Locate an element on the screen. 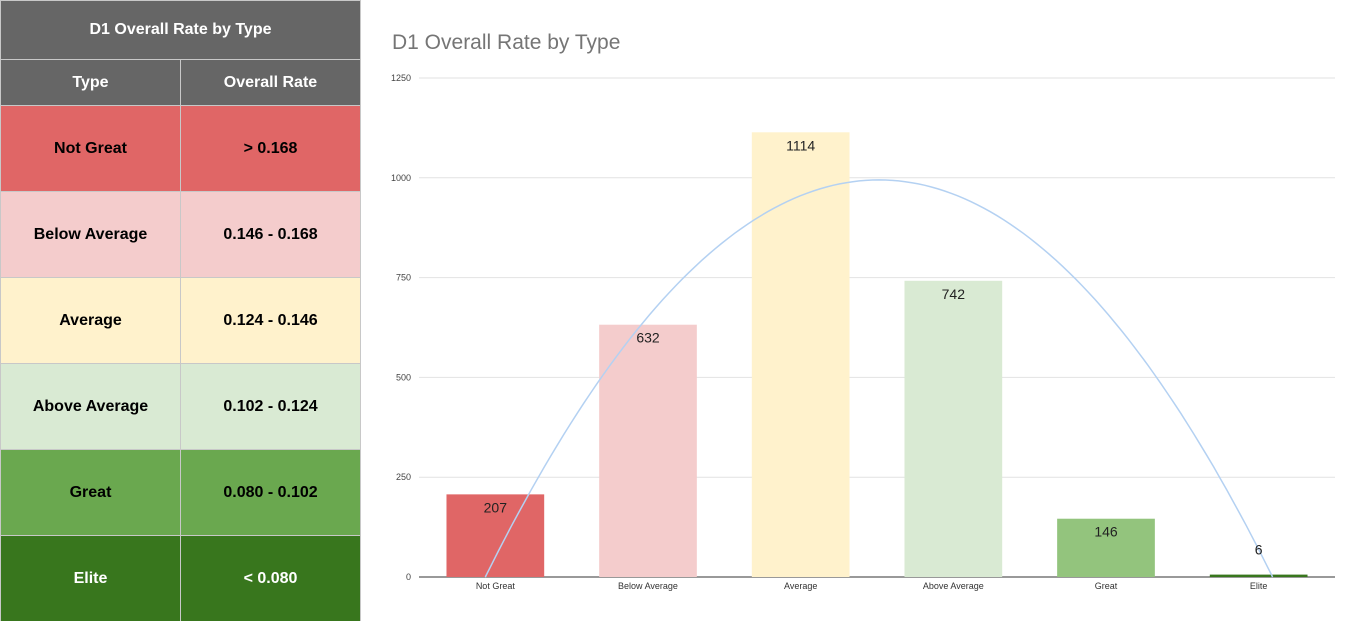 The image size is (1365, 621). x-tick-label: Above Average is located at coordinates (953, 586).